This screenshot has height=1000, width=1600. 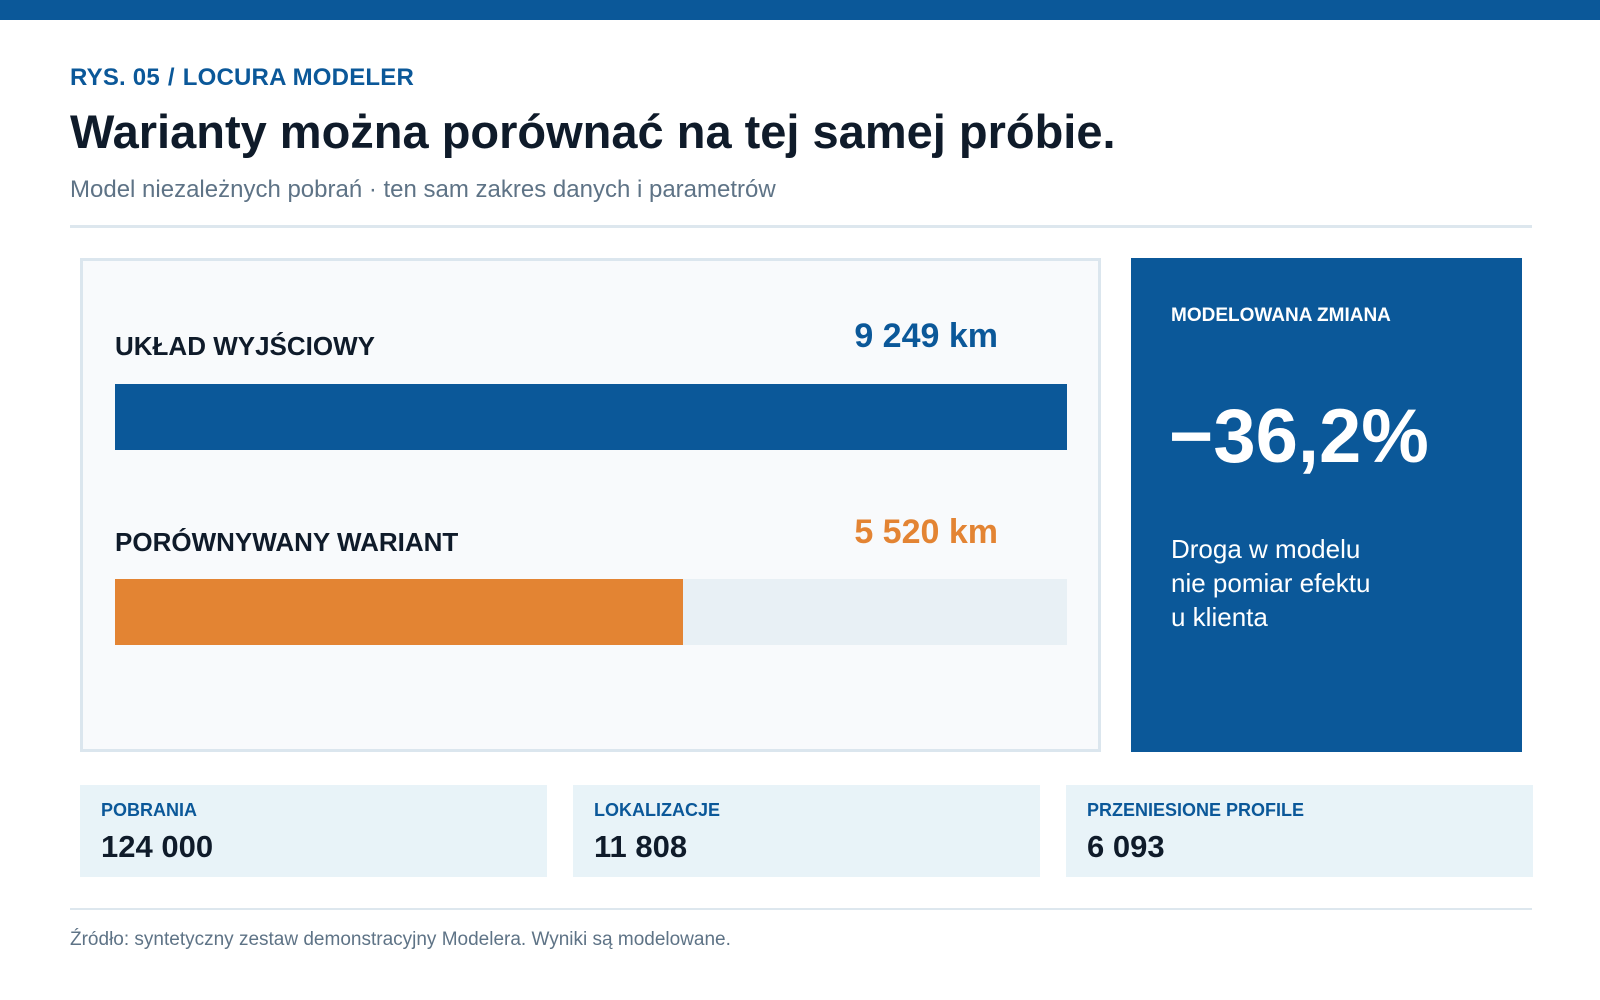 What do you see at coordinates (806, 831) in the screenshot?
I see `stat-card-locations: LOKALIZACJE 11 808` at bounding box center [806, 831].